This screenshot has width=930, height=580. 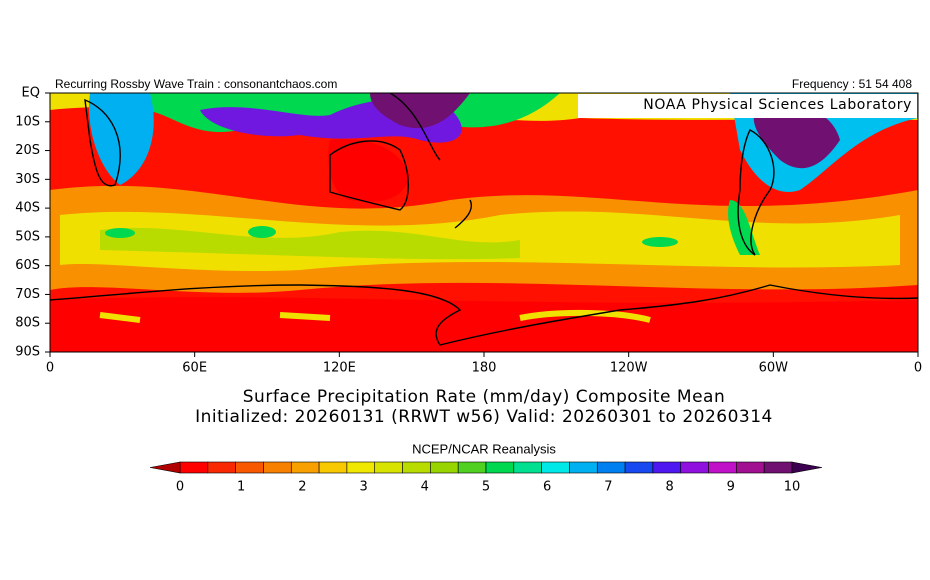 What do you see at coordinates (180, 487) in the screenshot?
I see `colorbar-tick-label: 0` at bounding box center [180, 487].